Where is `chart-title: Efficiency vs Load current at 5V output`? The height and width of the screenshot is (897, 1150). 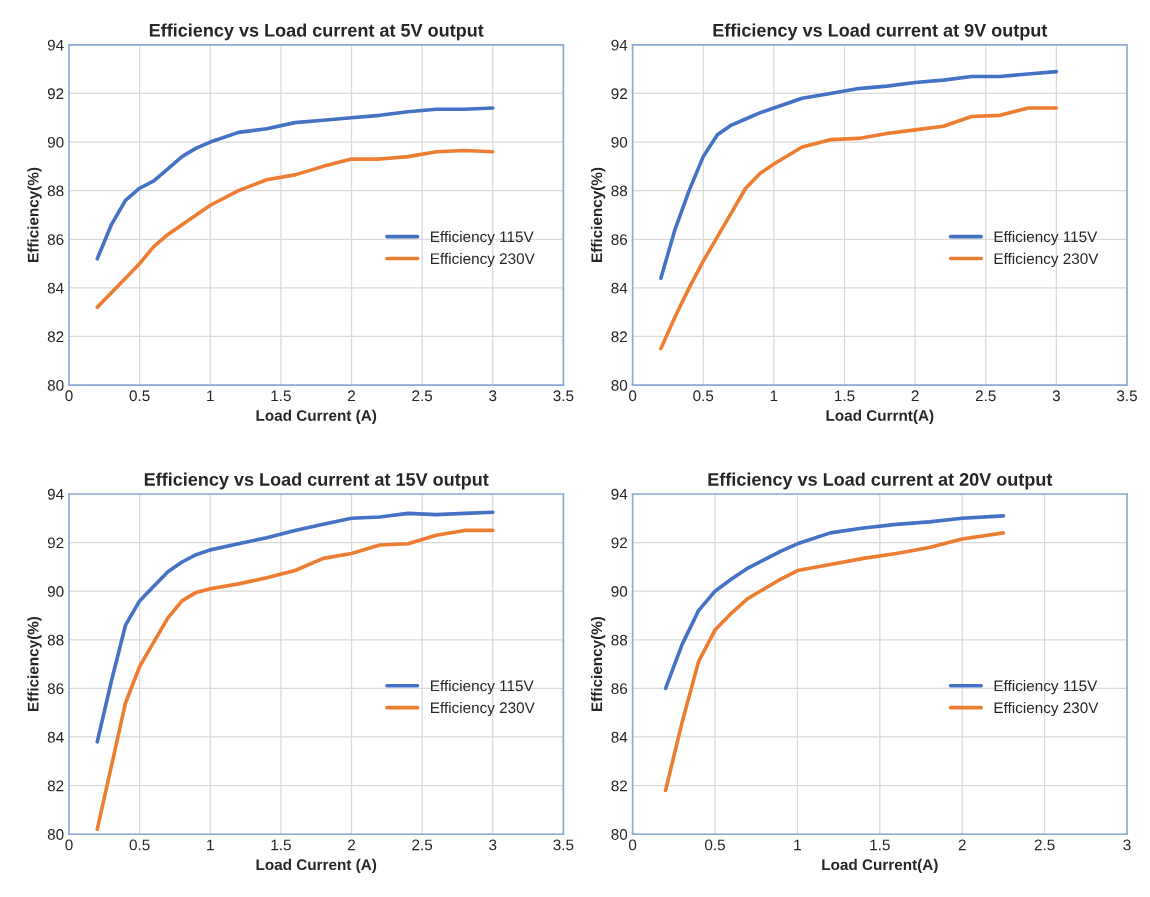 chart-title: Efficiency vs Load current at 5V output is located at coordinates (316, 32).